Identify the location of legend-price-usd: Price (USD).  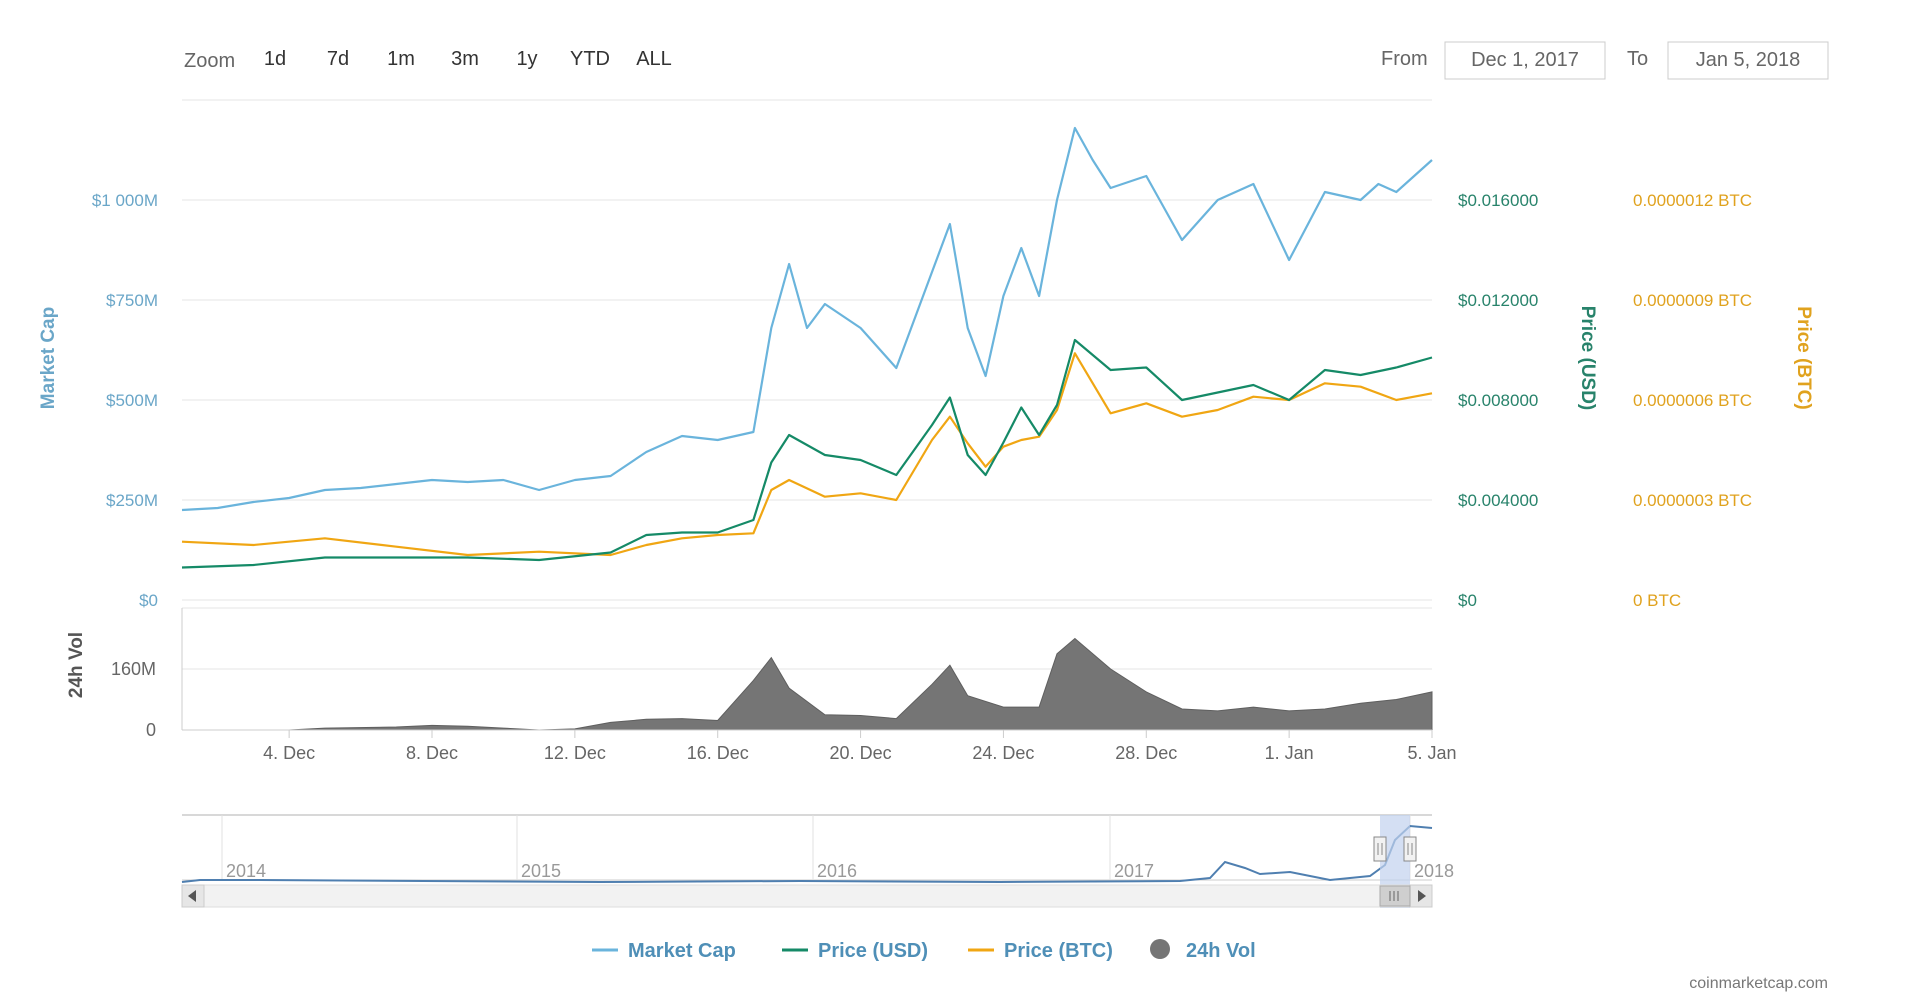
(855, 951).